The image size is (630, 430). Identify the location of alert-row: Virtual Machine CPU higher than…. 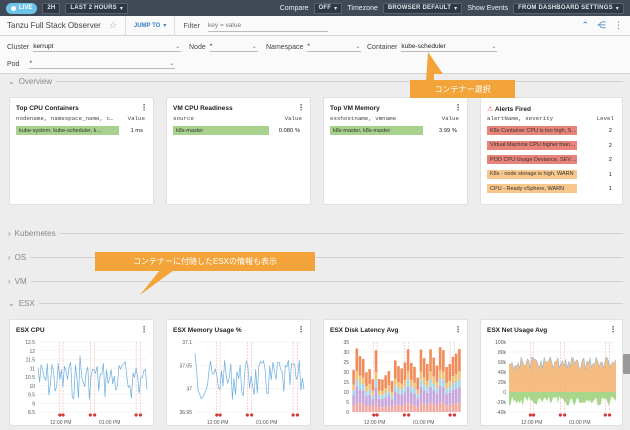
(532, 145).